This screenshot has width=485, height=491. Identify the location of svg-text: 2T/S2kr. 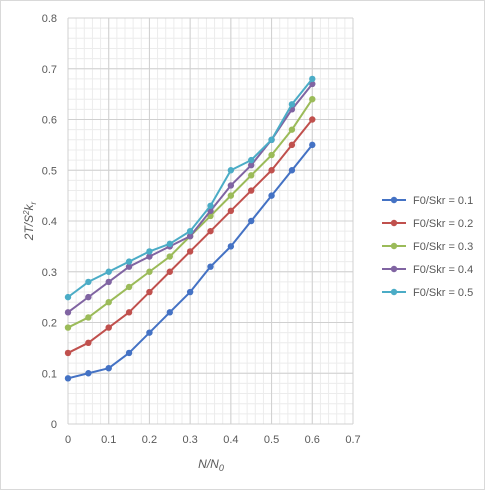
(30, 221).